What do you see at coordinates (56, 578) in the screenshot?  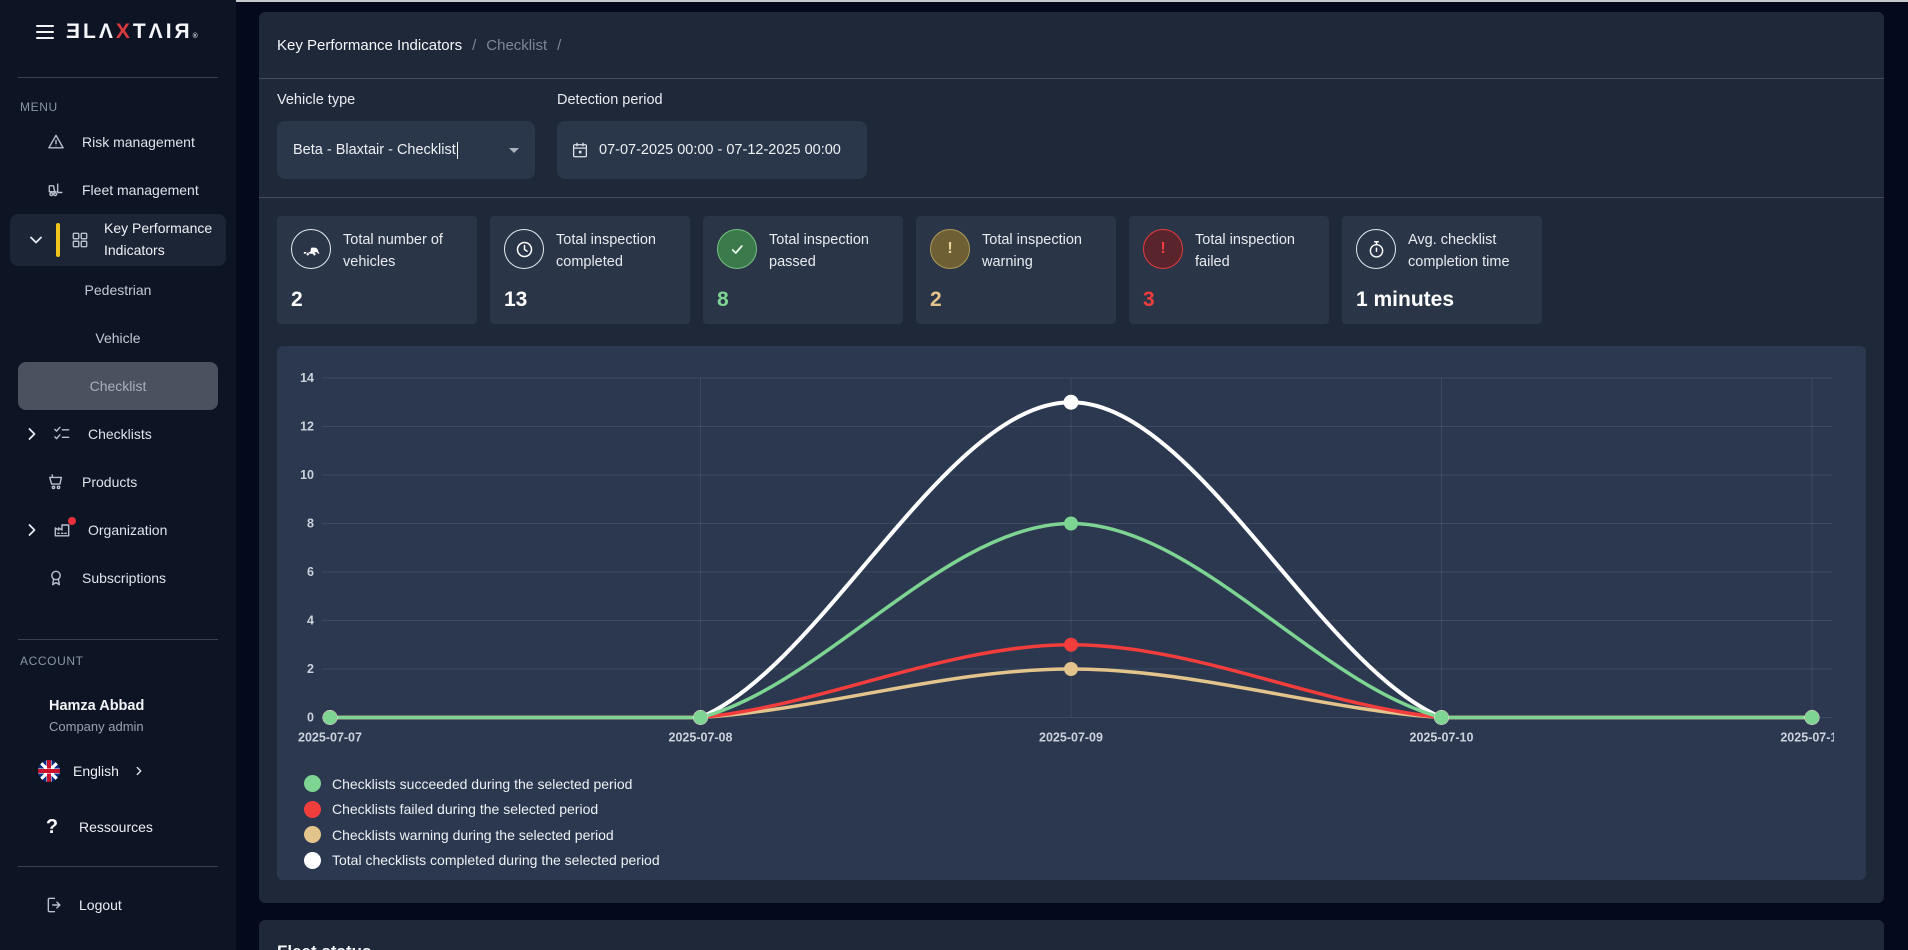 I see `award-badge-icon` at bounding box center [56, 578].